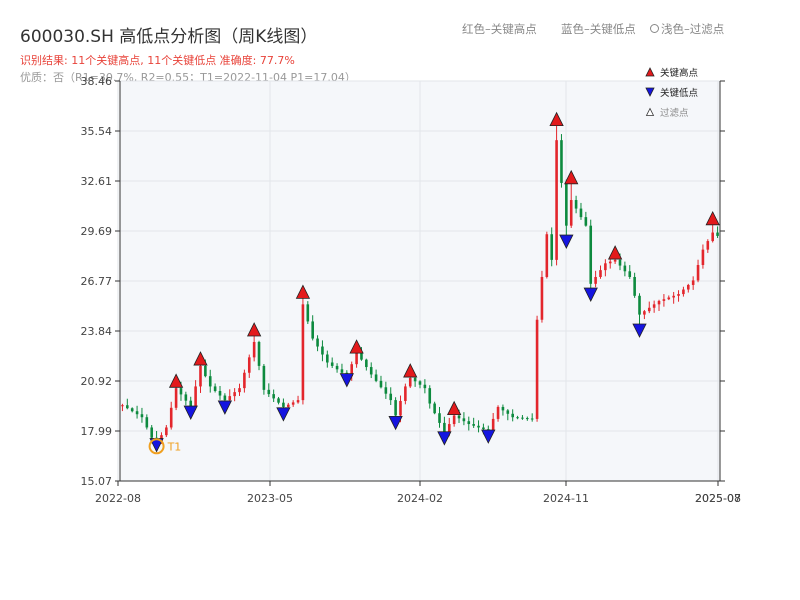 This screenshot has width=800, height=600. Describe the element at coordinates (650, 72) in the screenshot. I see `legend-marker` at that location.